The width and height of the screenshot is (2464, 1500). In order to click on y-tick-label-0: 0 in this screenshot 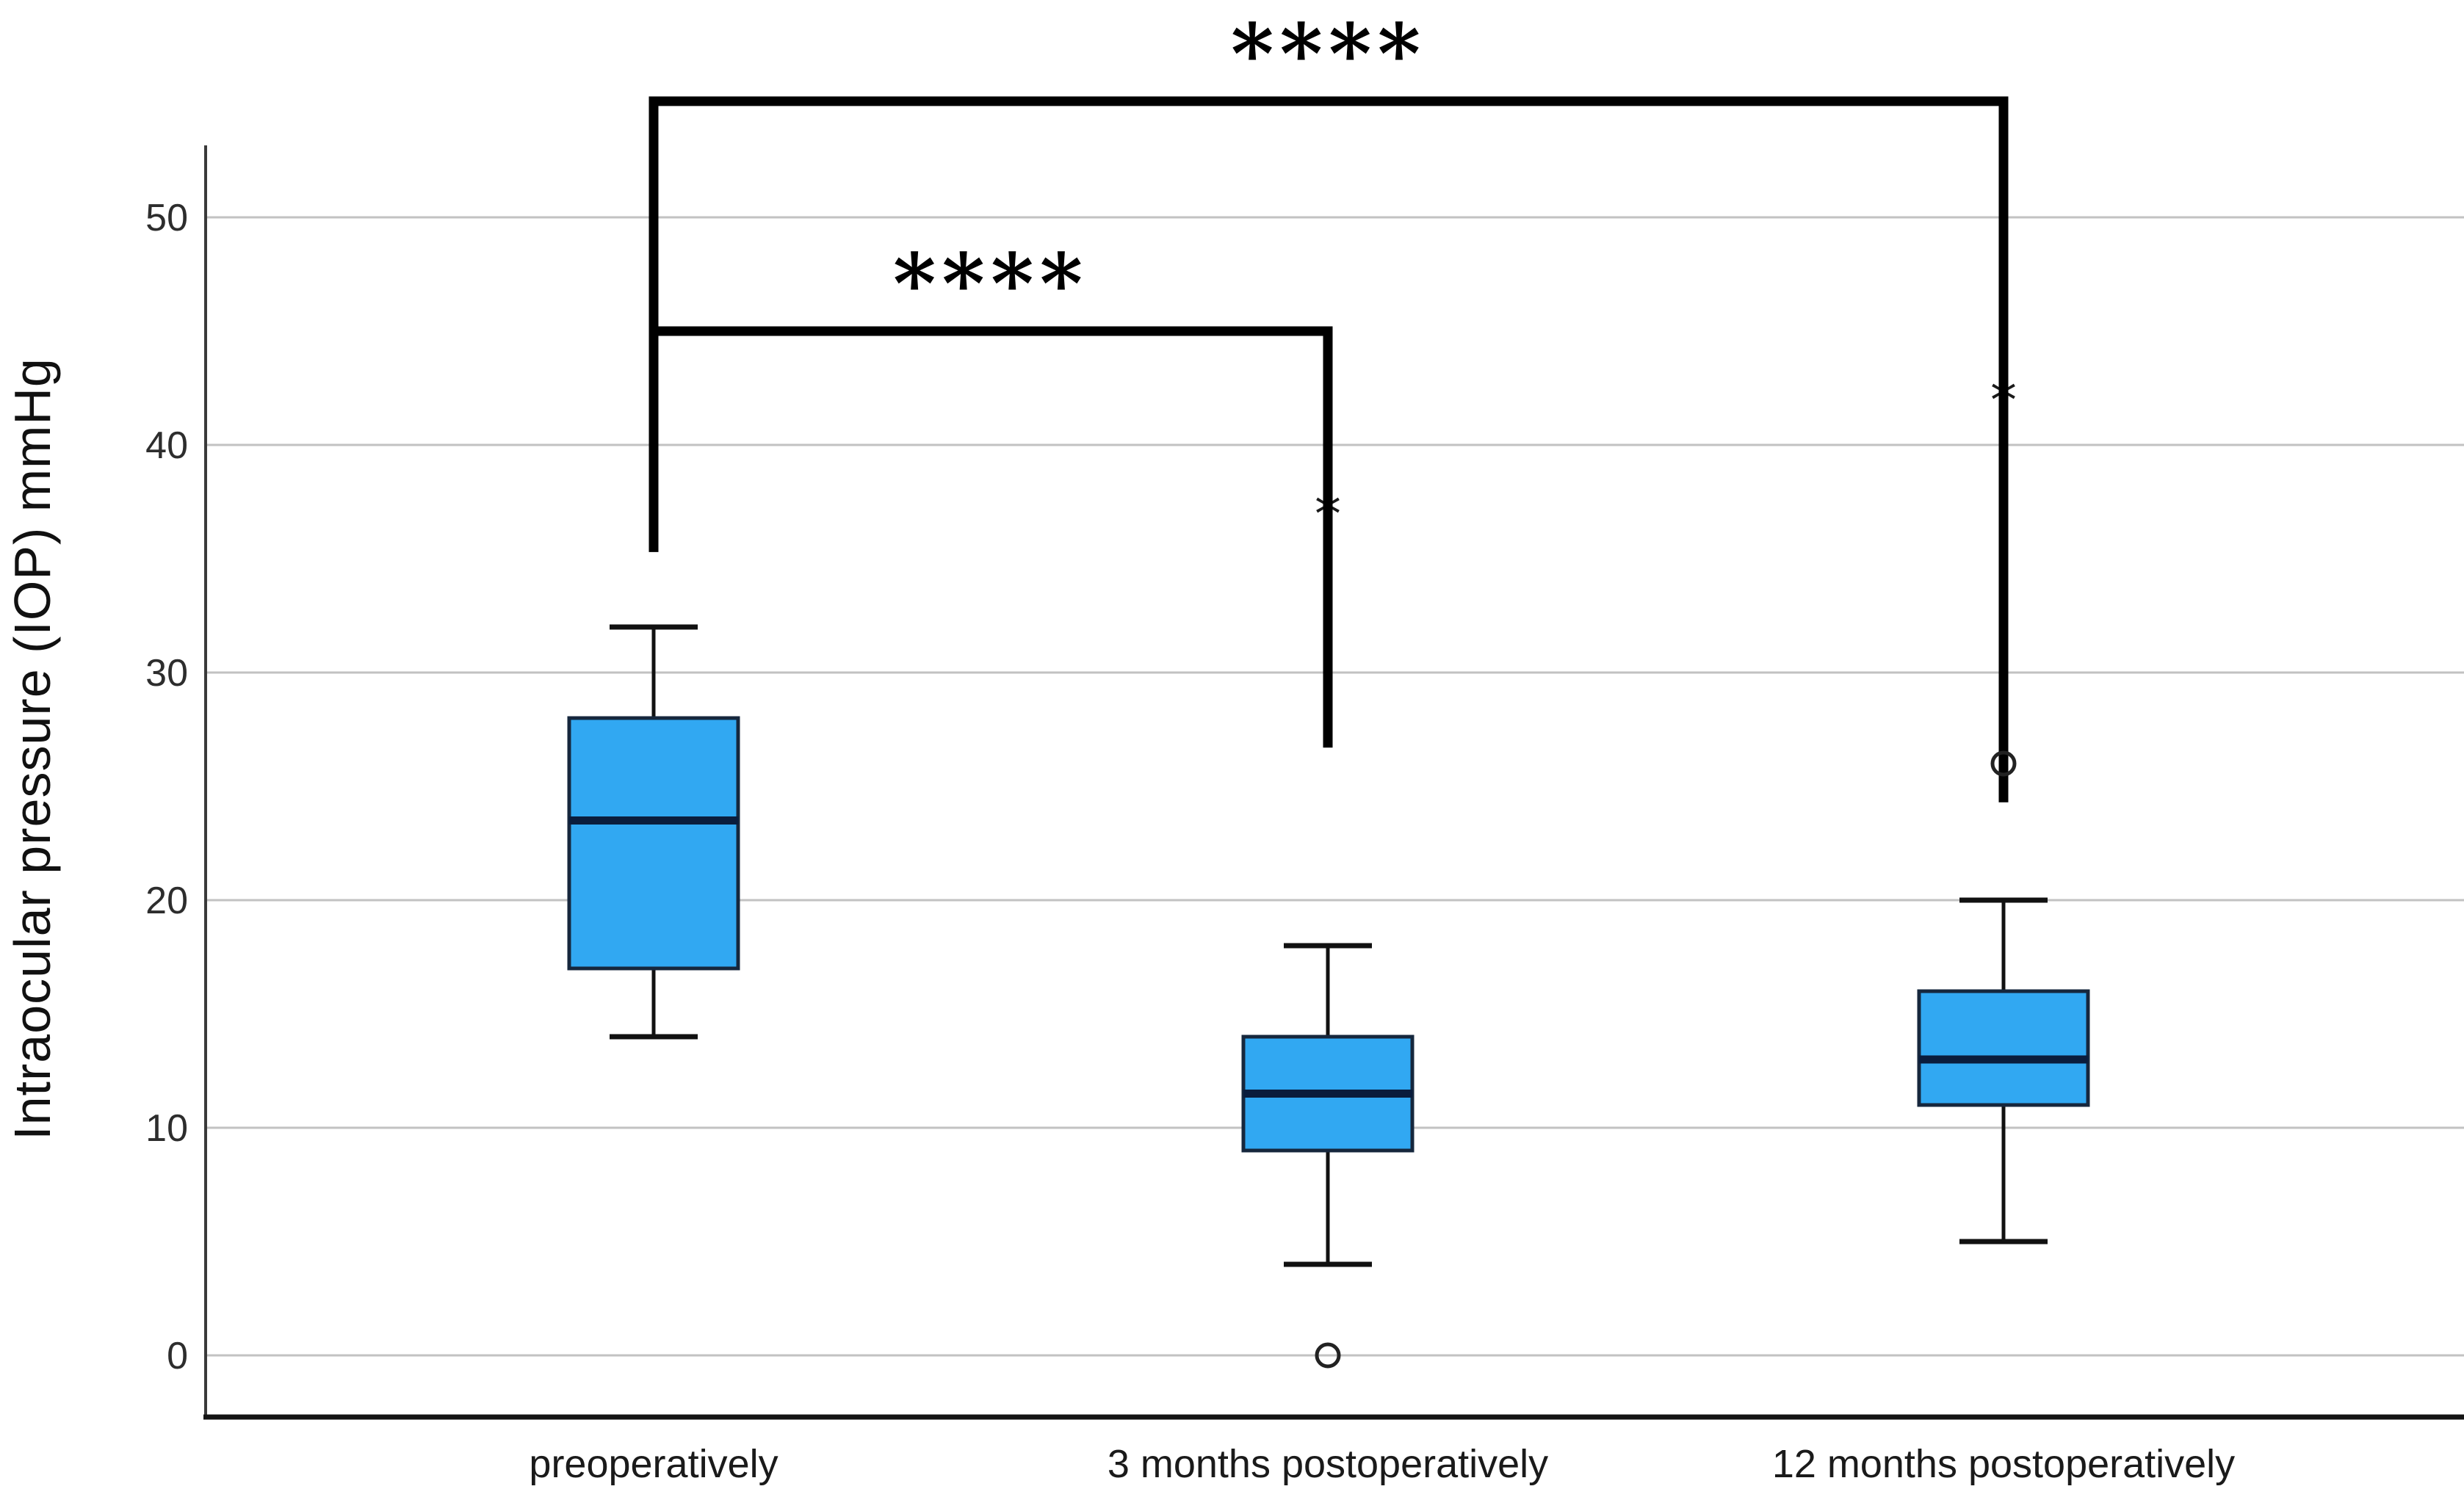, I will do `click(177, 1356)`.